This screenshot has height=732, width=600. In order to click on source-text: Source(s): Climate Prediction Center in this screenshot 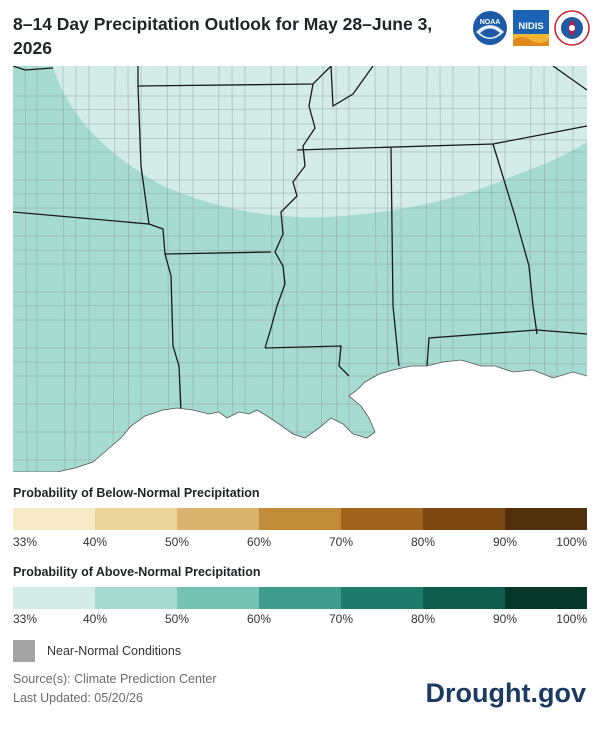, I will do `click(115, 679)`.